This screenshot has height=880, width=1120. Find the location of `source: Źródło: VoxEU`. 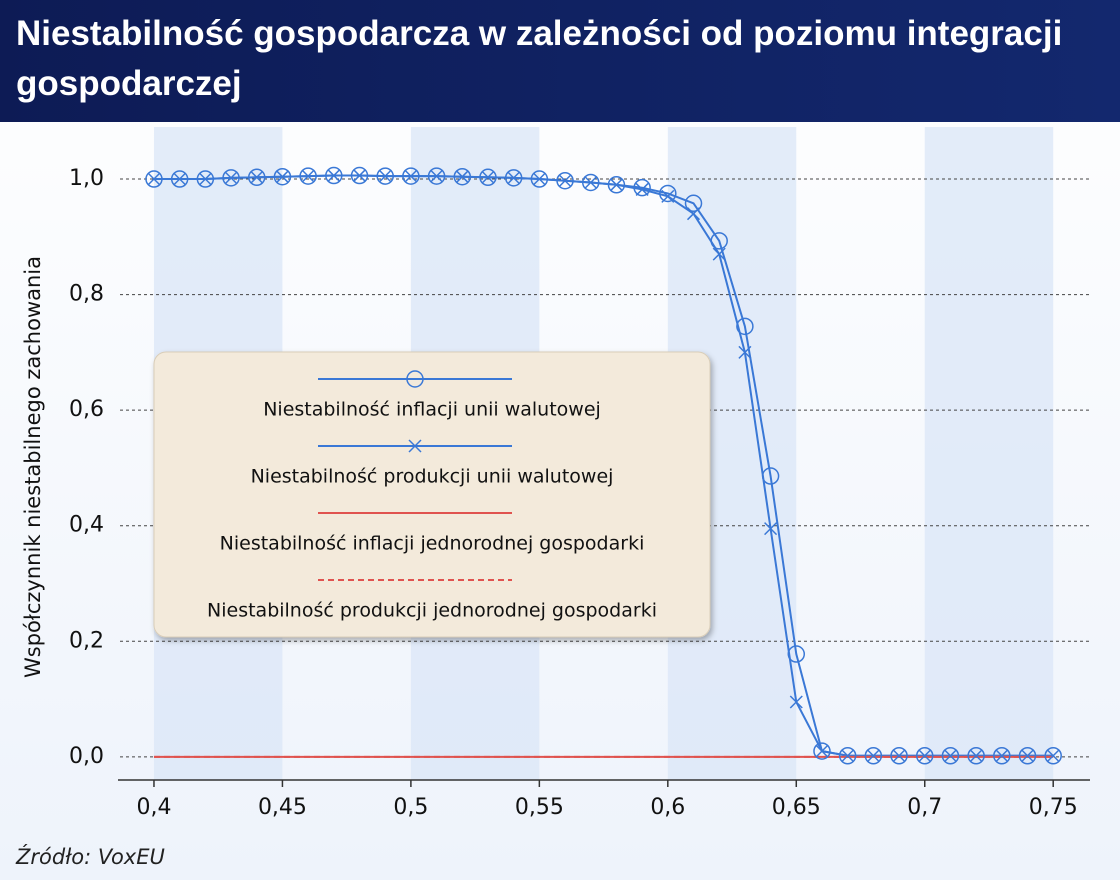

source: Źródło: VoxEU is located at coordinates (90, 856).